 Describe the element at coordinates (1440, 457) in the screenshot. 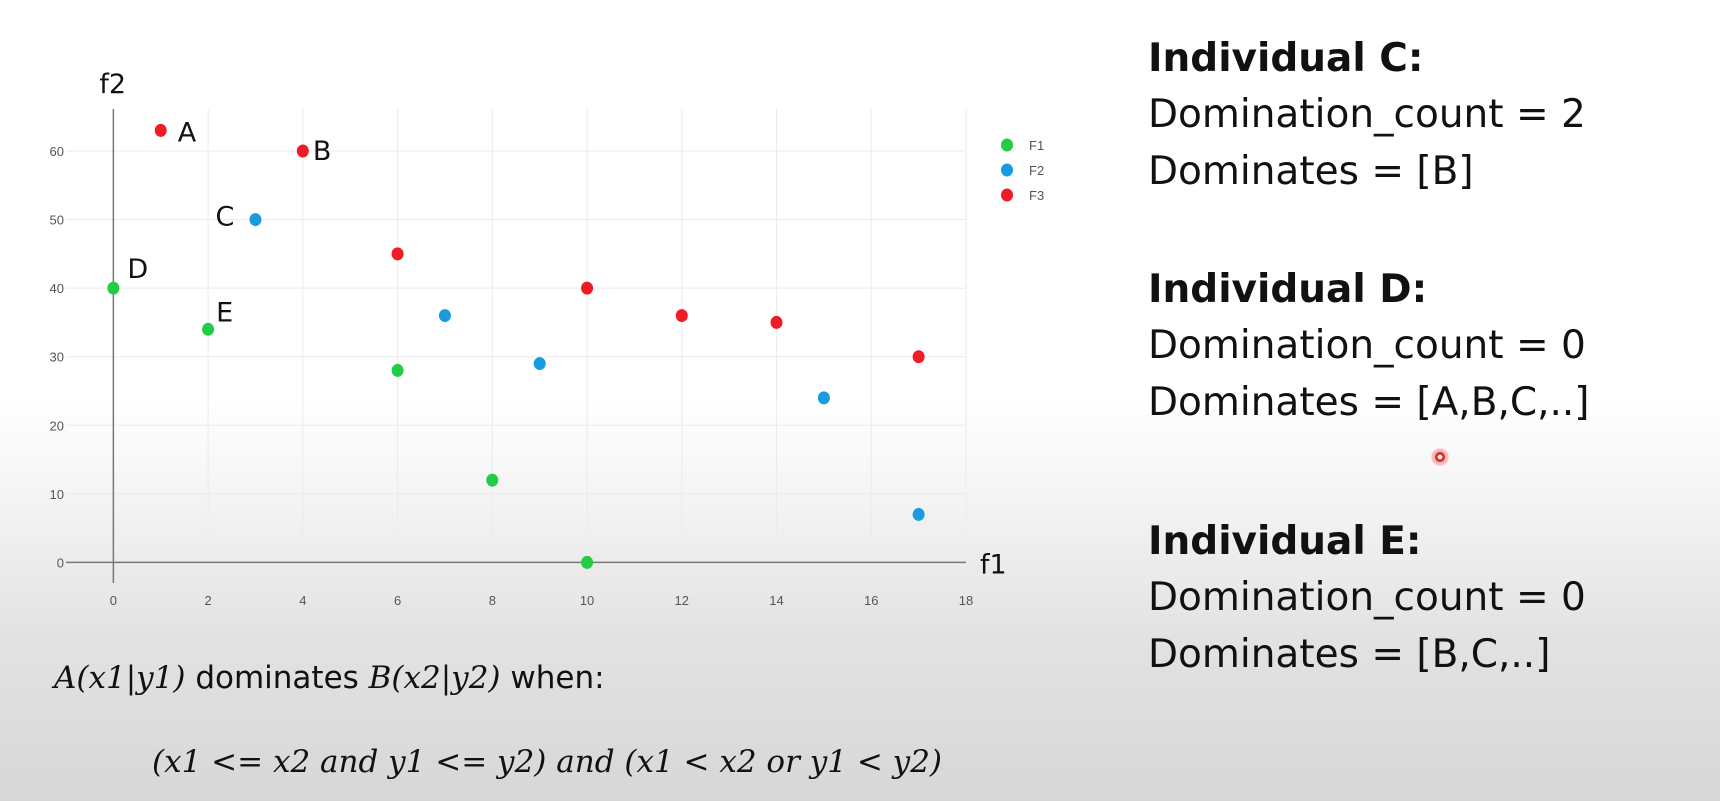

I see `cursor-highlight-icon` at that location.